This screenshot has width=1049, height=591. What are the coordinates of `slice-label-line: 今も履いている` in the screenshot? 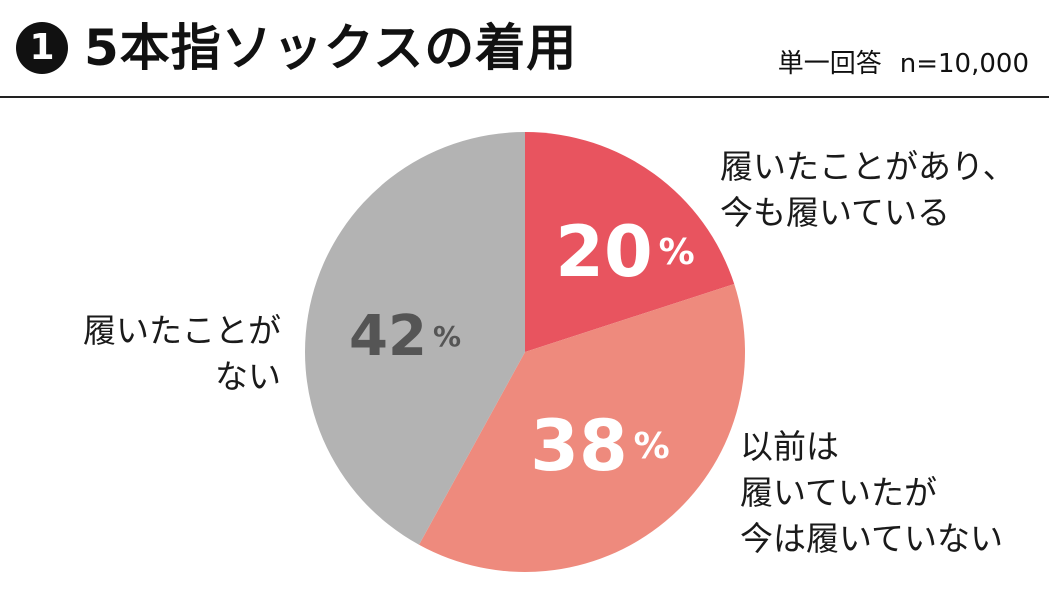 It's located at (835, 212).